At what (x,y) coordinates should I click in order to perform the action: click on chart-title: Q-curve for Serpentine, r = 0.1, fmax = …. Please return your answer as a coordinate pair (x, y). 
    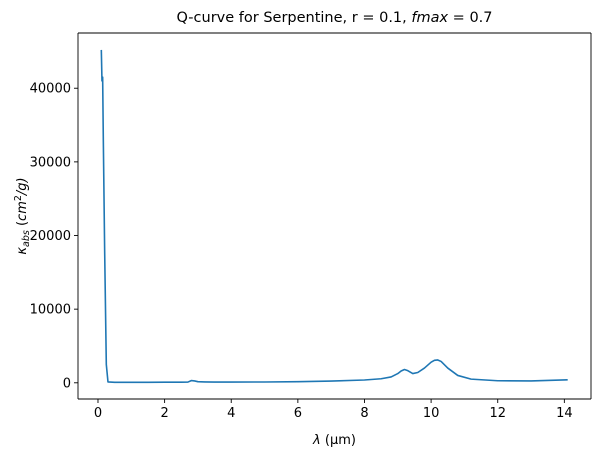
    Looking at the image, I should click on (334, 18).